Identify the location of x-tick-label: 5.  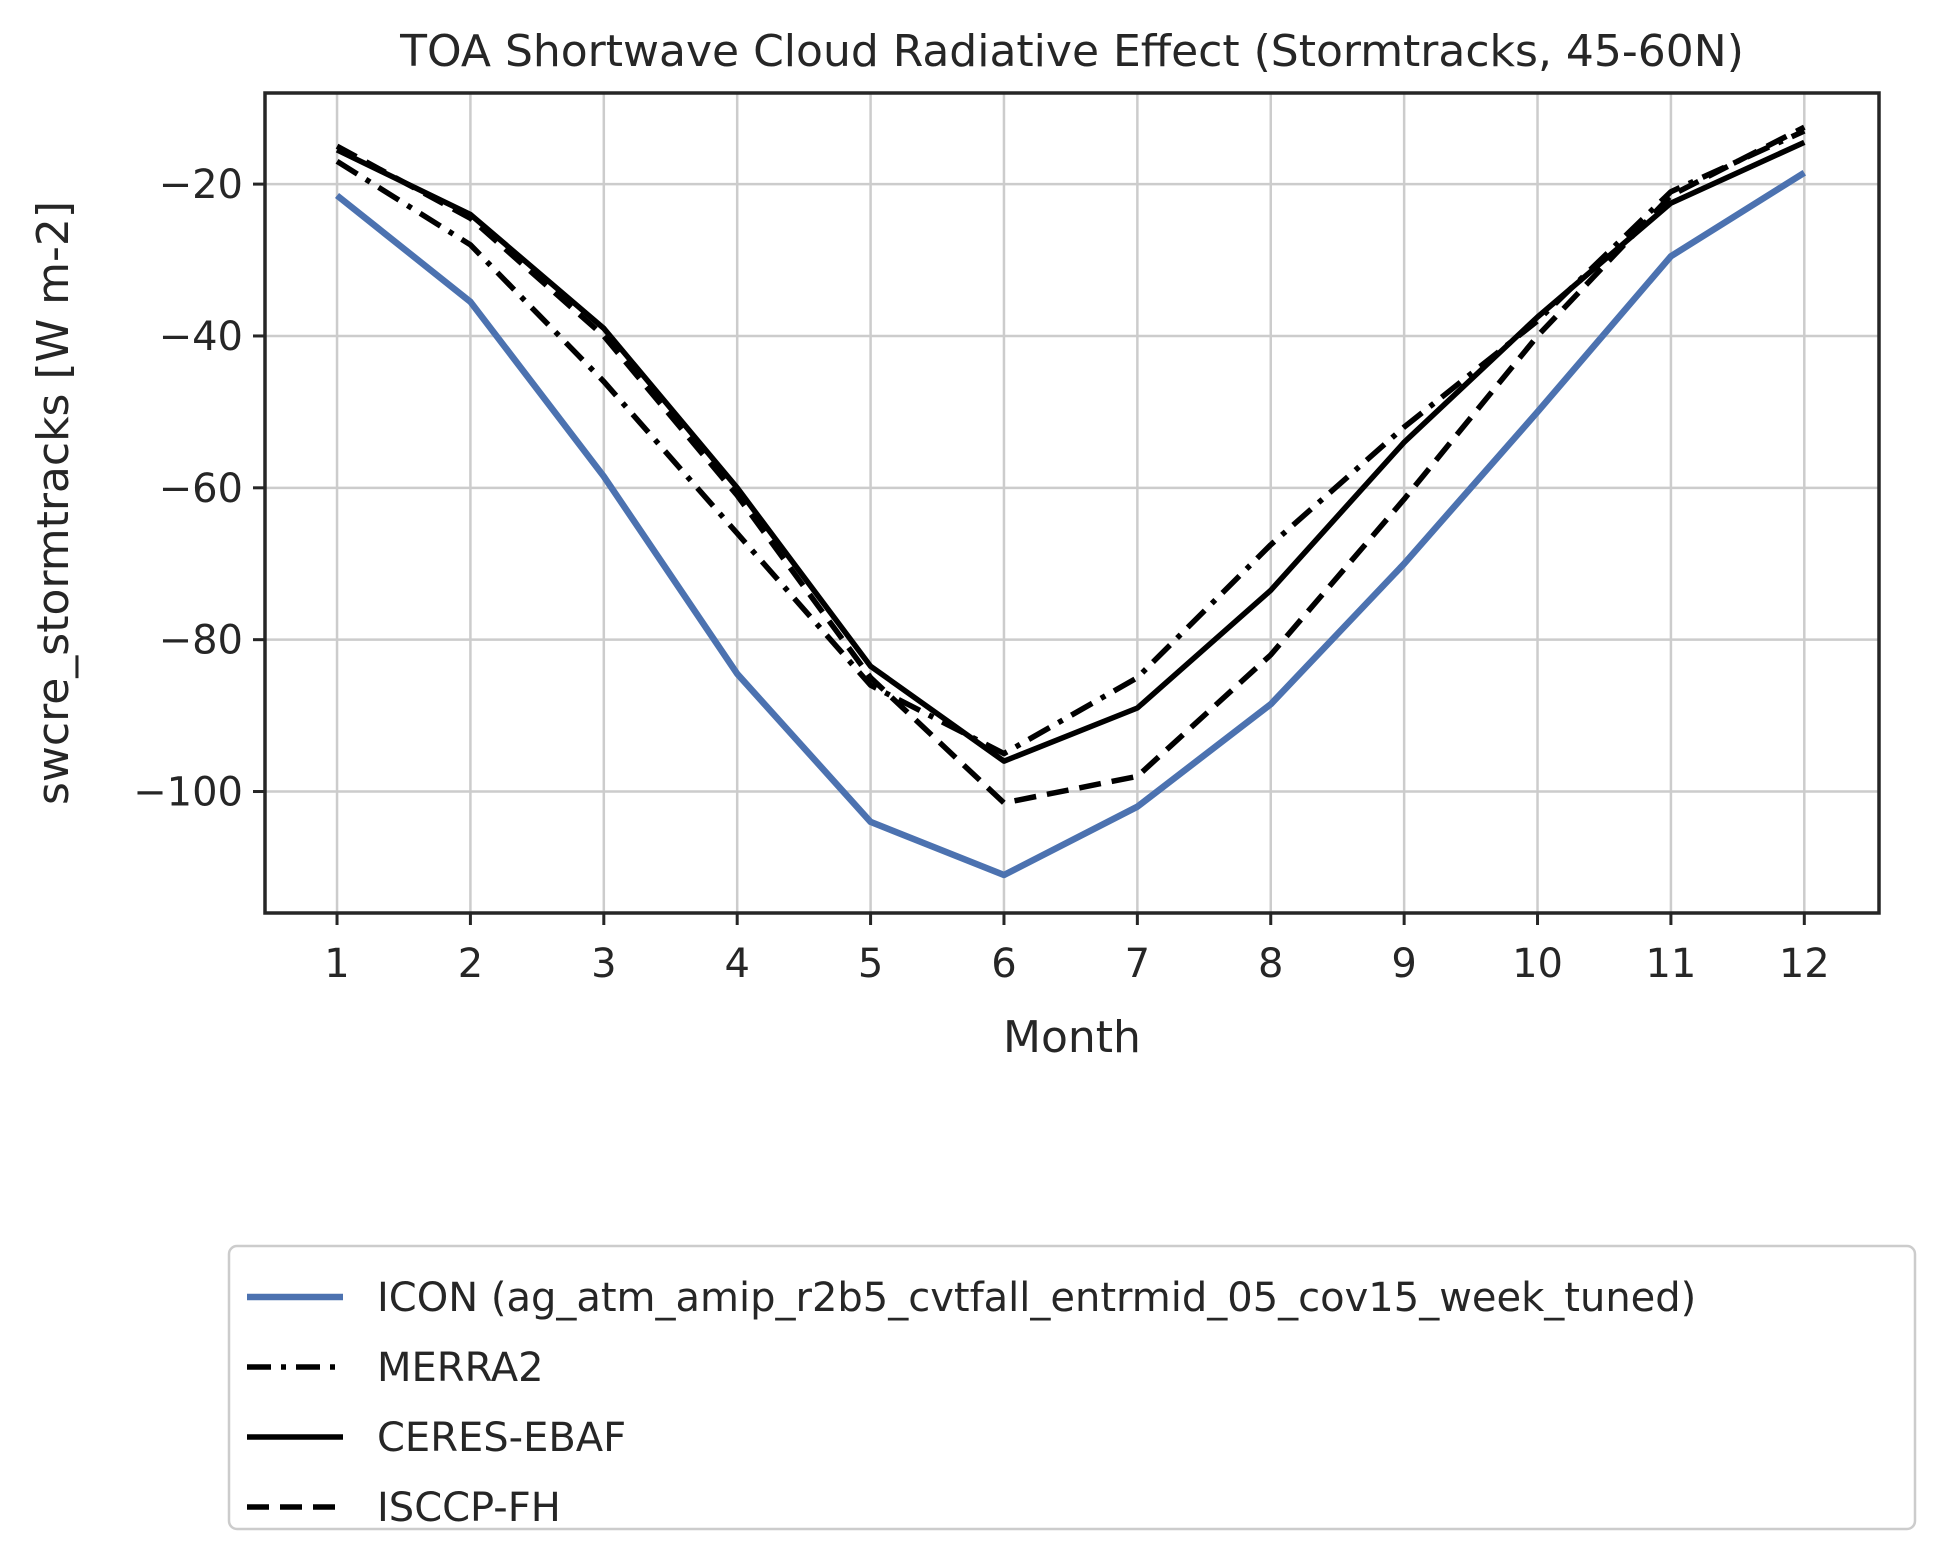
(870, 964).